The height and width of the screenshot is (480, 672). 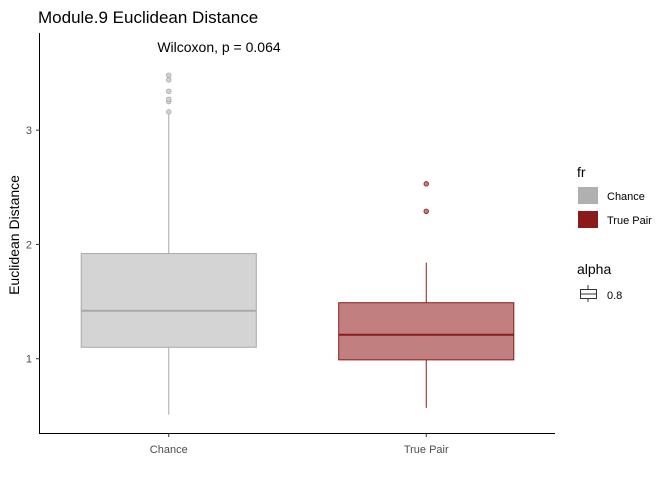 What do you see at coordinates (614, 296) in the screenshot?
I see `legend-label-alpha: 0.8` at bounding box center [614, 296].